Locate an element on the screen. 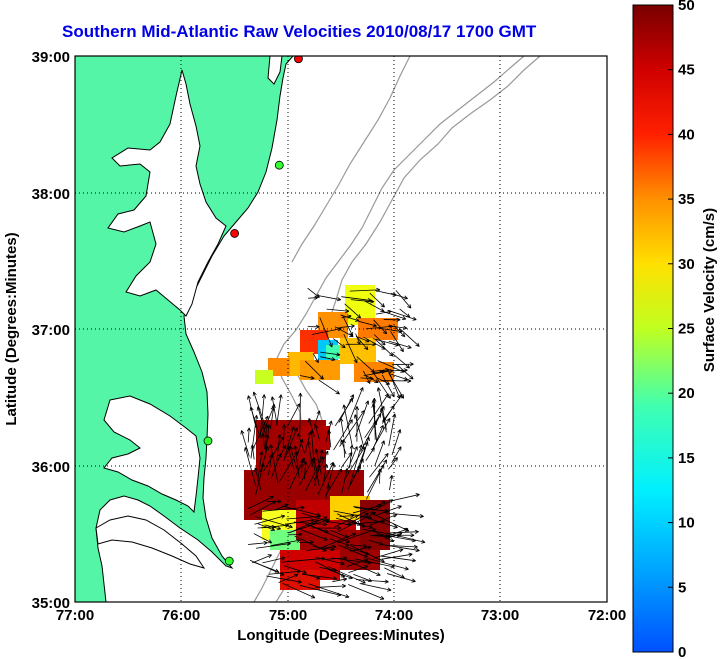 The width and height of the screenshot is (724, 659). colorbar-tick-label: 50 is located at coordinates (686, 7).